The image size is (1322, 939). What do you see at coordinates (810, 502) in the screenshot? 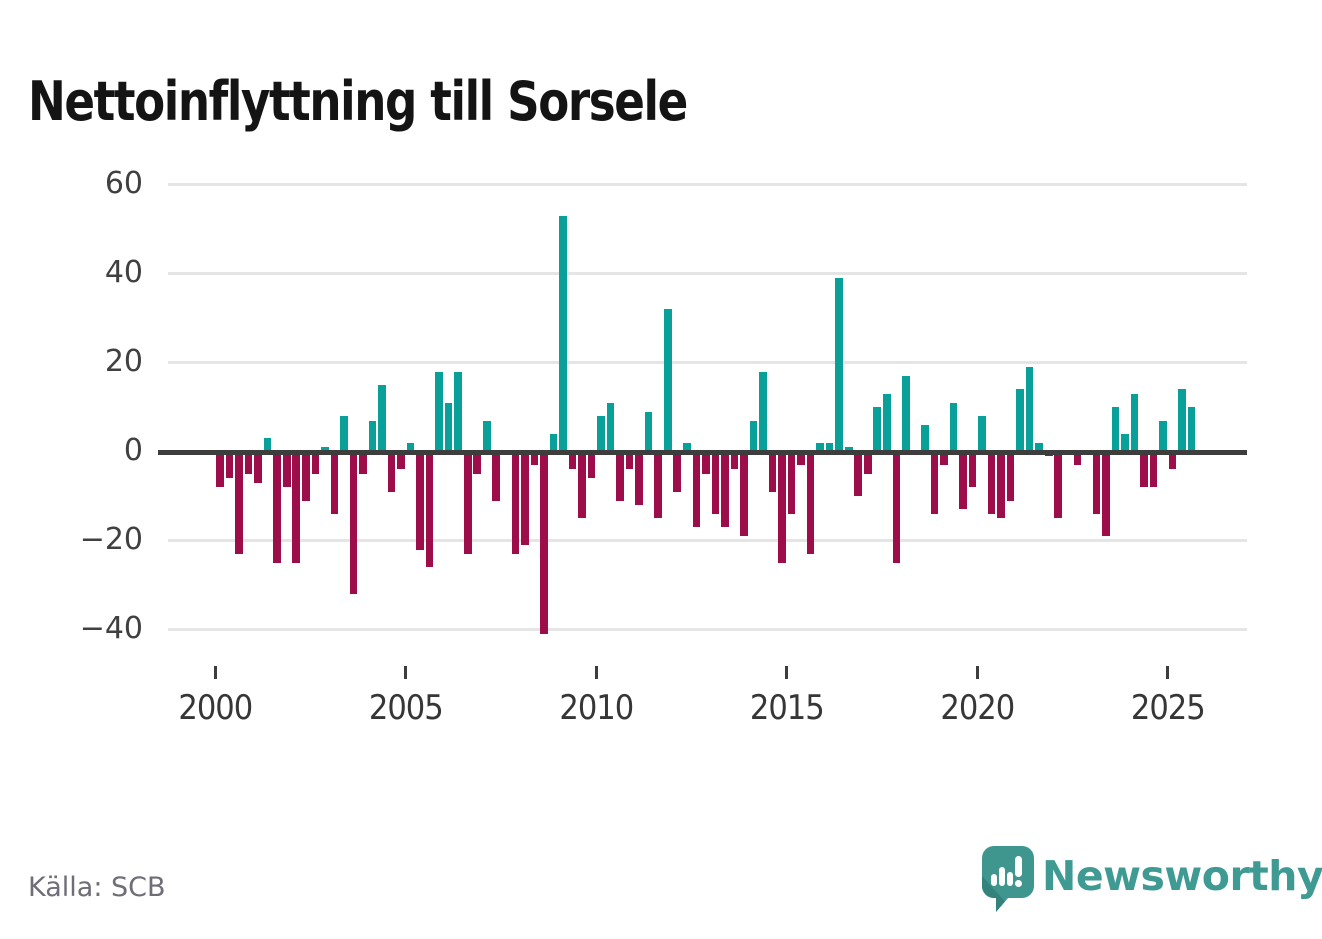
I see `bar-2015-Q3` at bounding box center [810, 502].